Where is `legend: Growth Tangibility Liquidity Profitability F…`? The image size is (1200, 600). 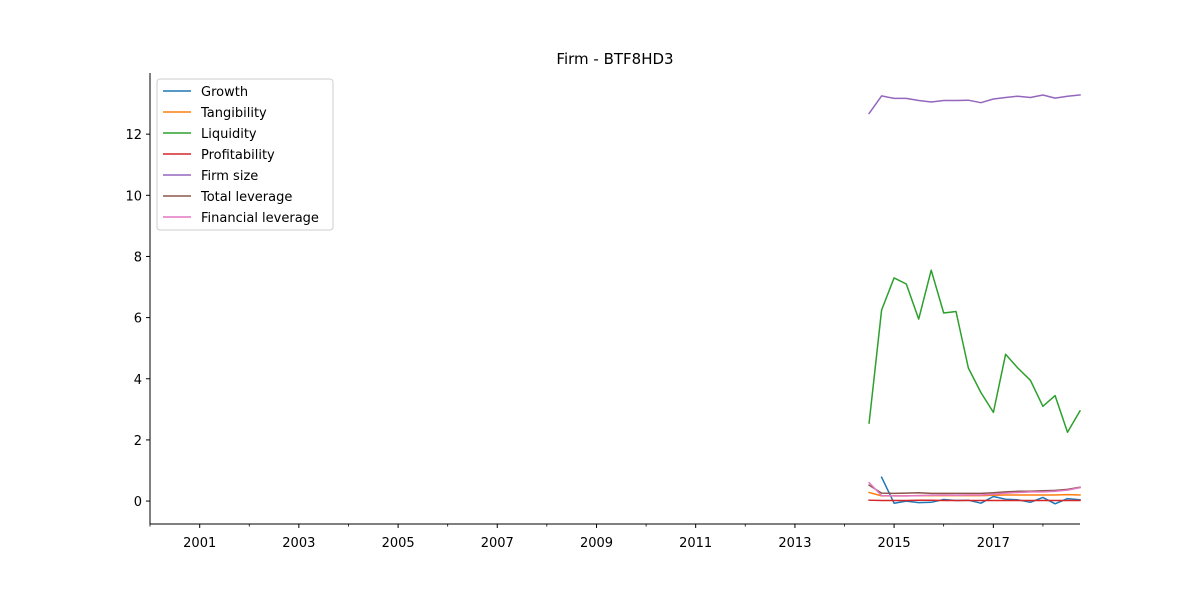
legend: Growth Tangibility Liquidity Profitability F… is located at coordinates (245, 154).